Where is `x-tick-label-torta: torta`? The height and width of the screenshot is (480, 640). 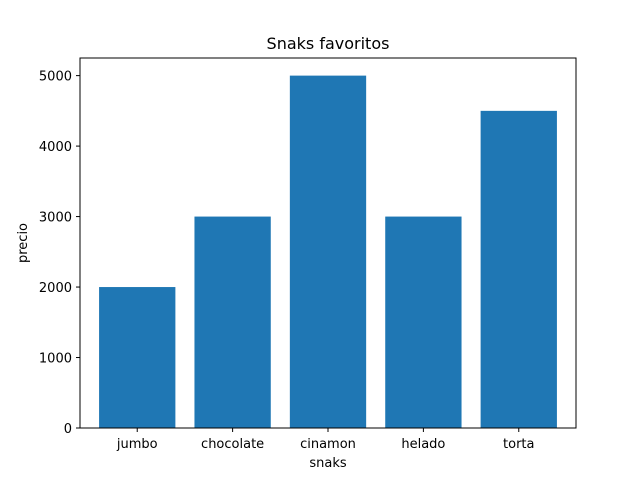
x-tick-label-torta: torta is located at coordinates (518, 444).